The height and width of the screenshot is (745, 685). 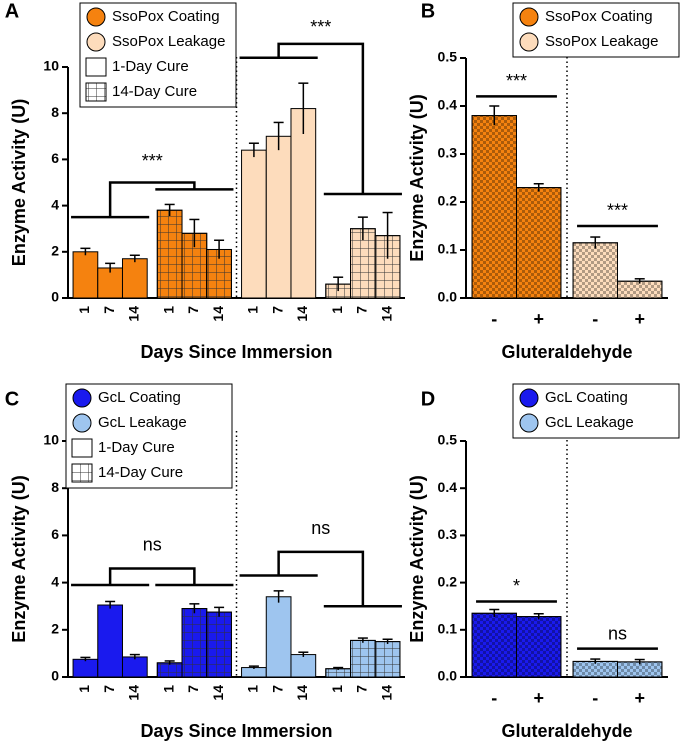 I want to click on y-tick-label: 0.4, so click(x=448, y=487).